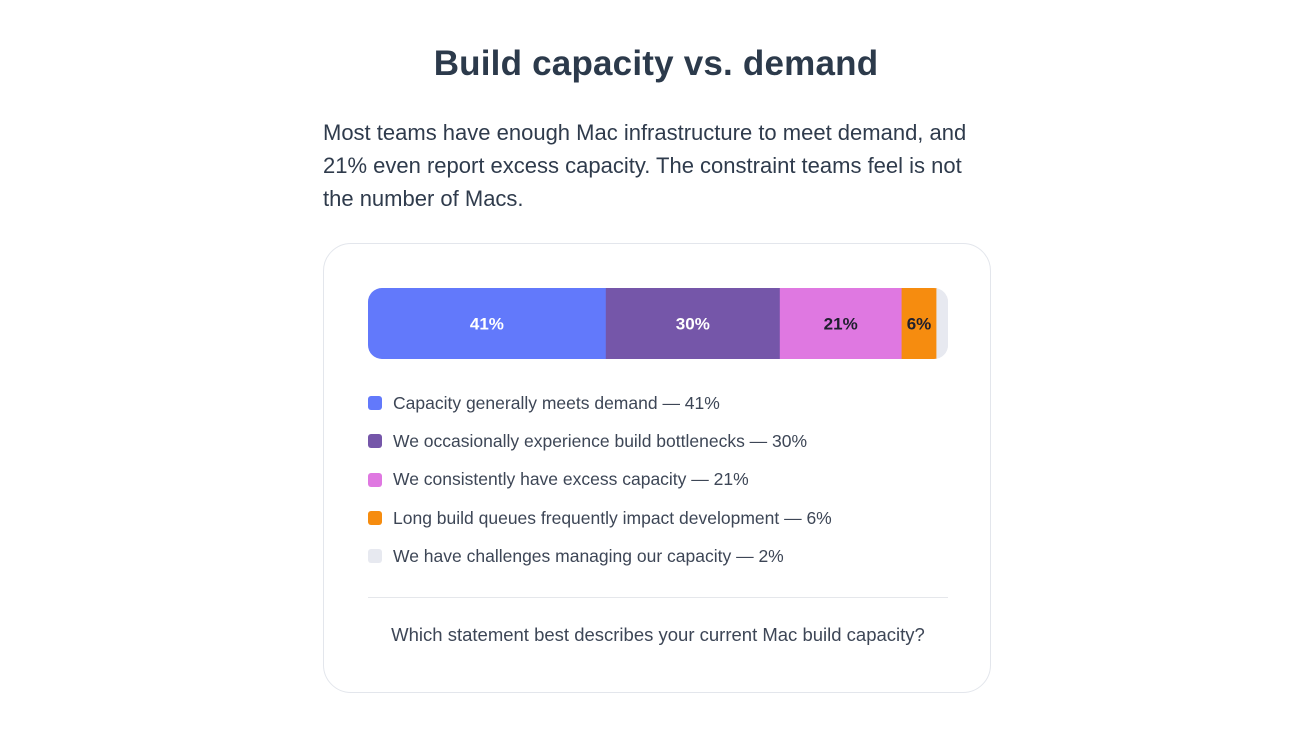 This screenshot has height=738, width=1312. I want to click on legend-item-1: Capacity generally meets demand — 41%, so click(600, 403).